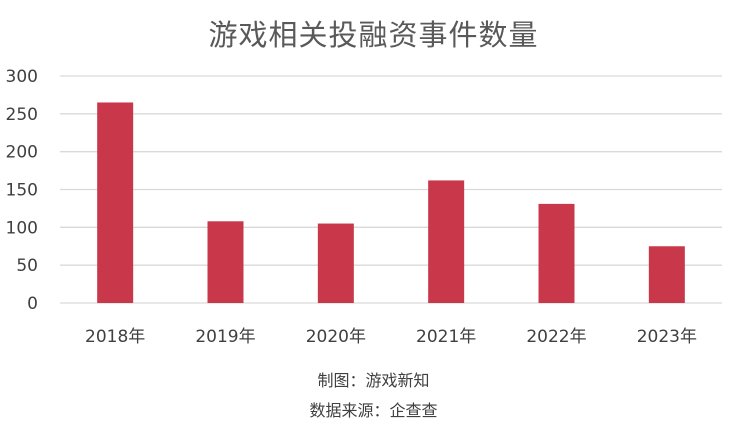  What do you see at coordinates (391, 337) in the screenshot?
I see `x-axis-ticks: 2018年 2019年 2020年 2021年 2022年 2023年` at bounding box center [391, 337].